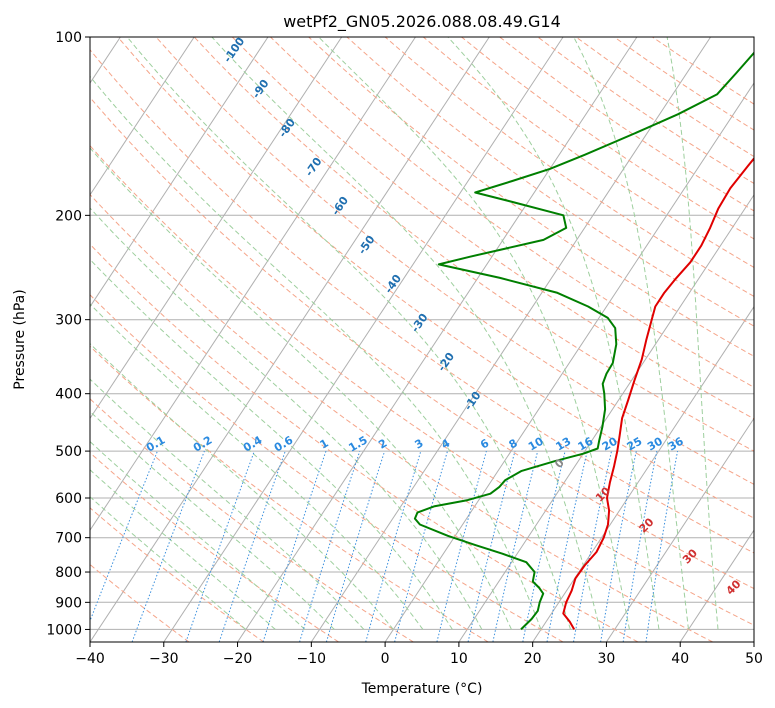 The width and height of the screenshot is (775, 708). What do you see at coordinates (68, 395) in the screenshot?
I see `y-tick-label: 400` at bounding box center [68, 395].